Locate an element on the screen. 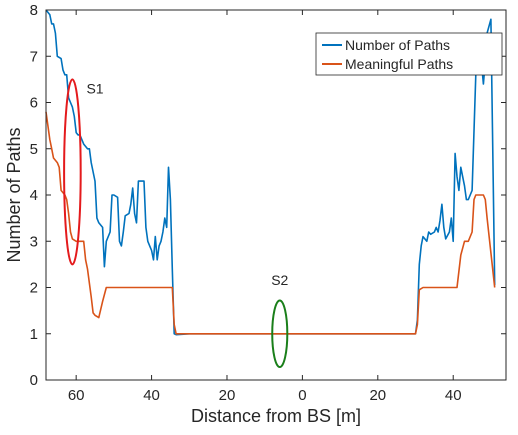 Image resolution: width=518 pixels, height=435 pixels. annotation-ellipse-s1 is located at coordinates (72, 172).